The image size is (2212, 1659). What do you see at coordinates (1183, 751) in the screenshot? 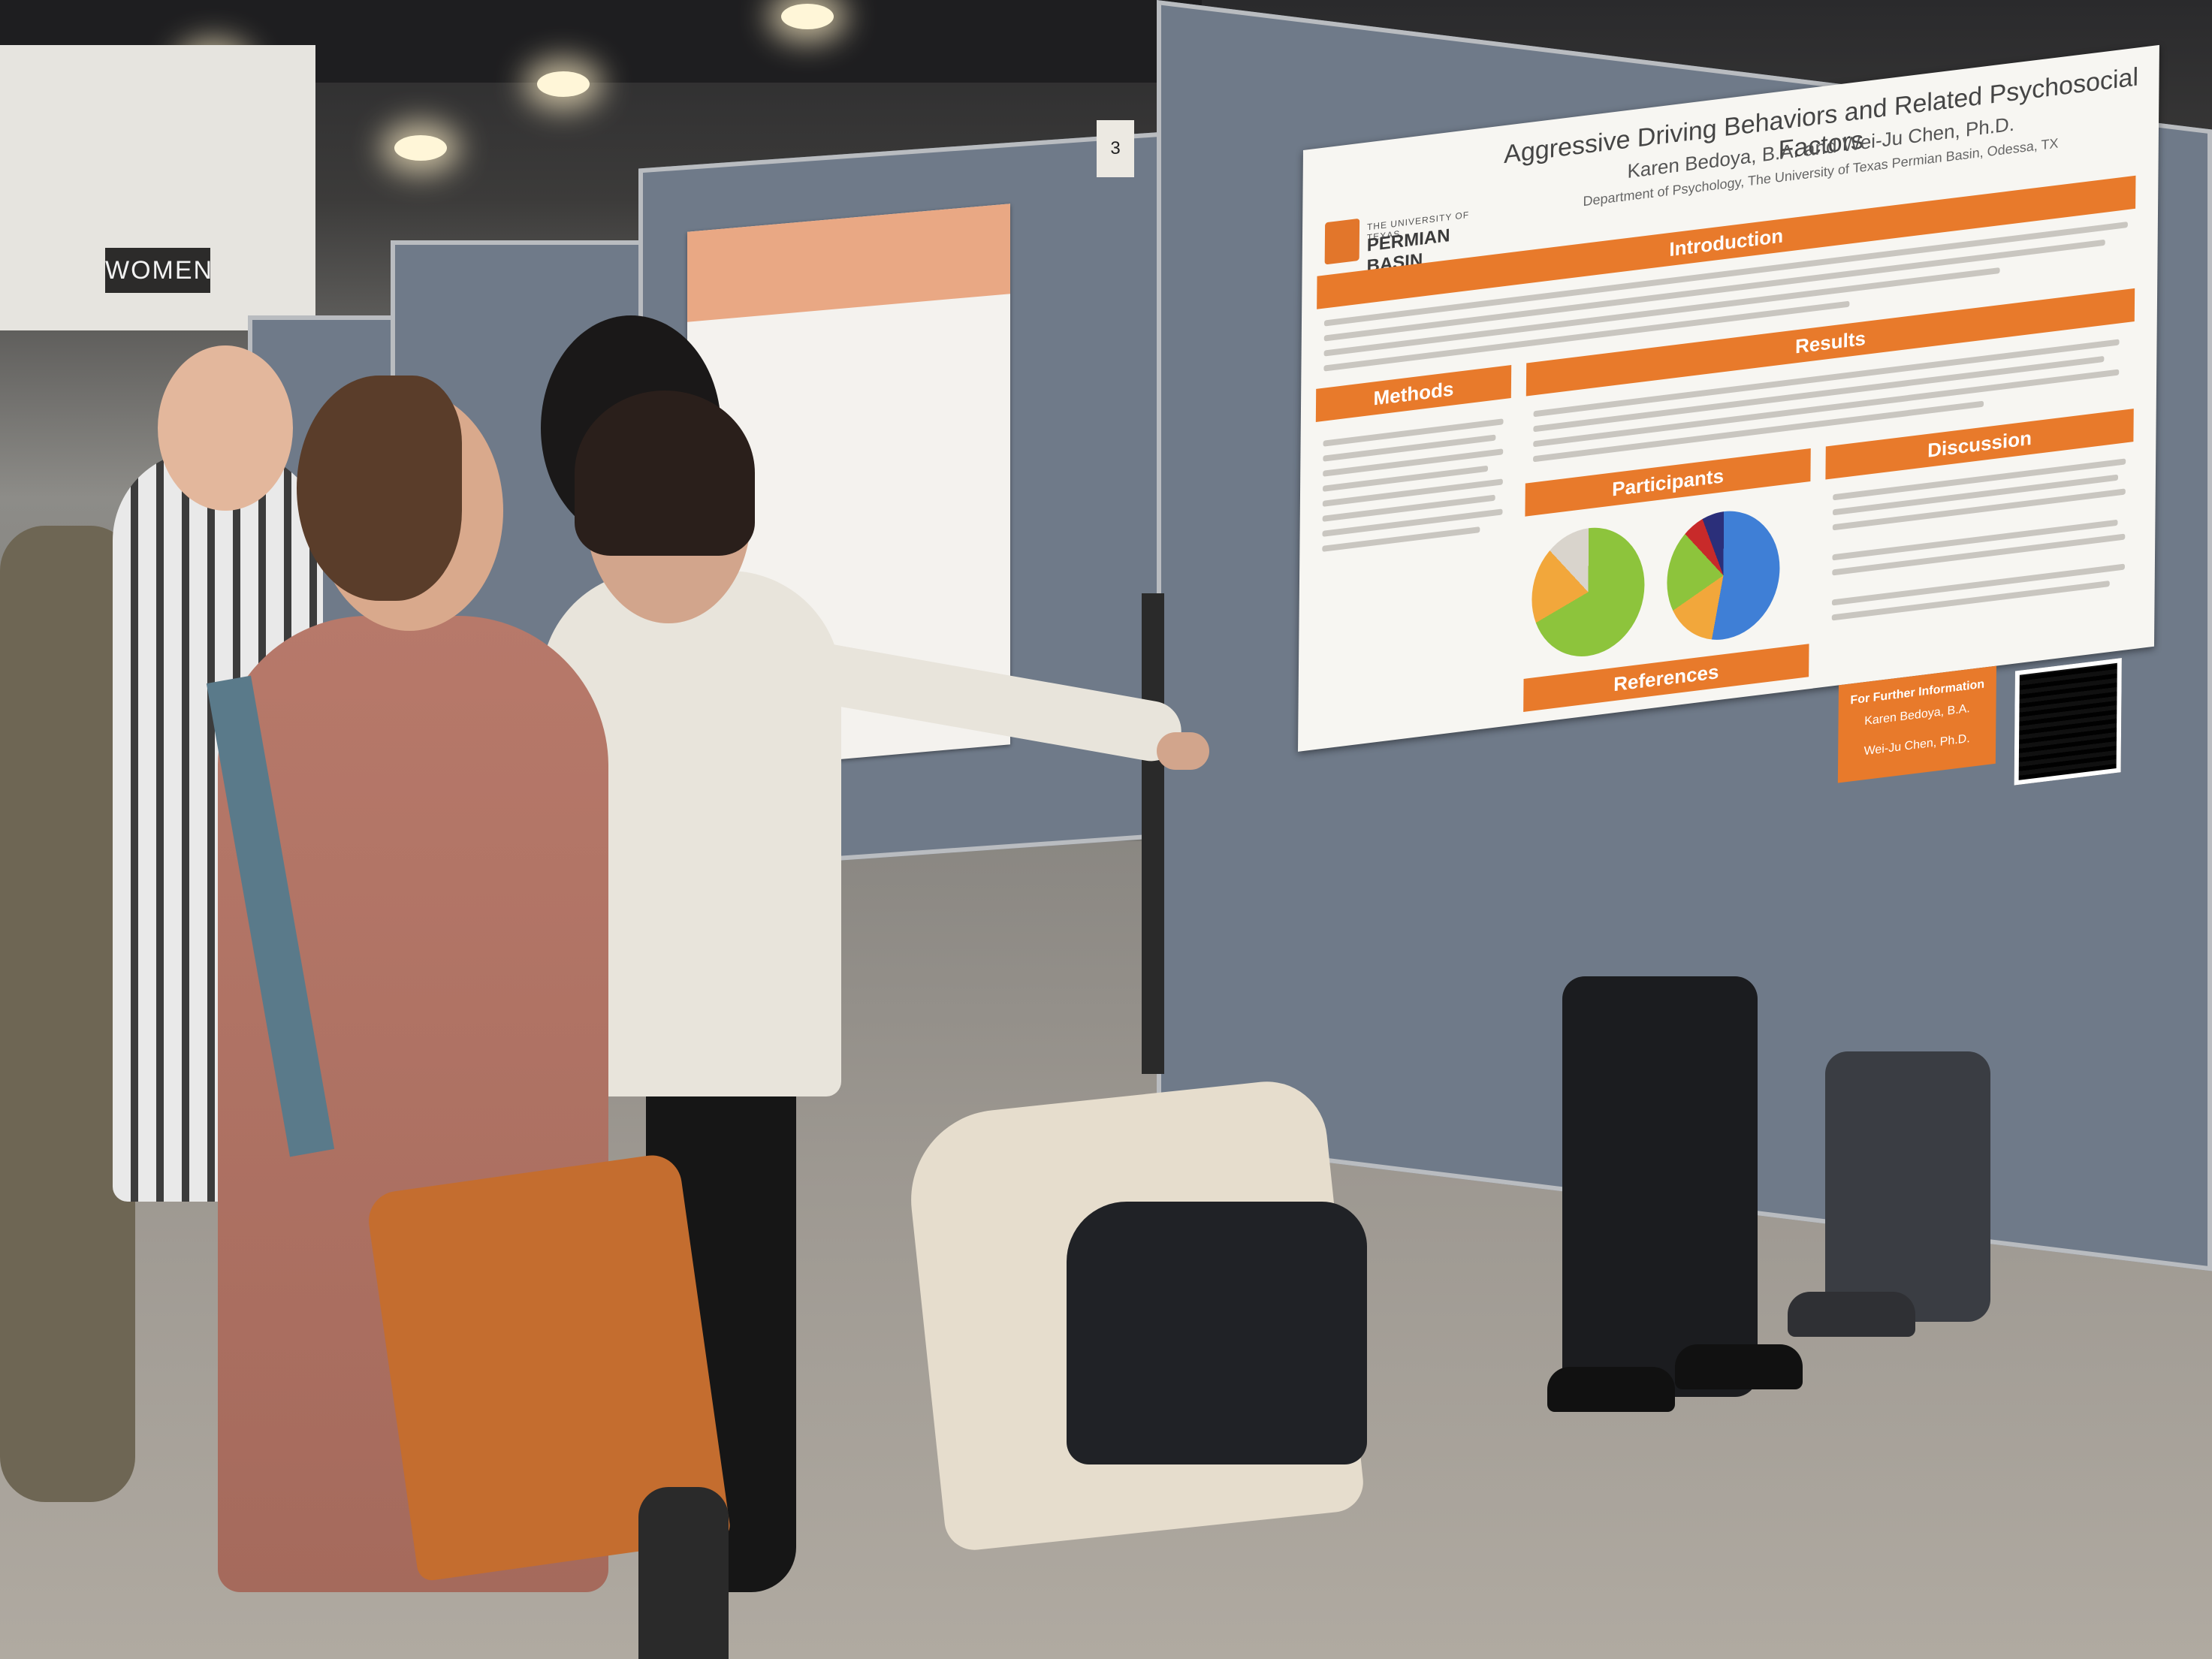
I see `presenter-hand` at bounding box center [1183, 751].